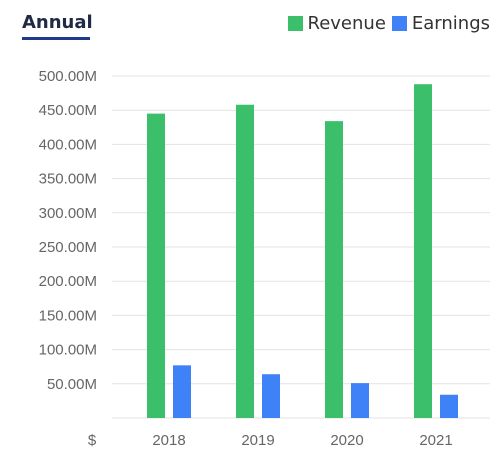  I want to click on legend-swatch-revenue, so click(295, 23).